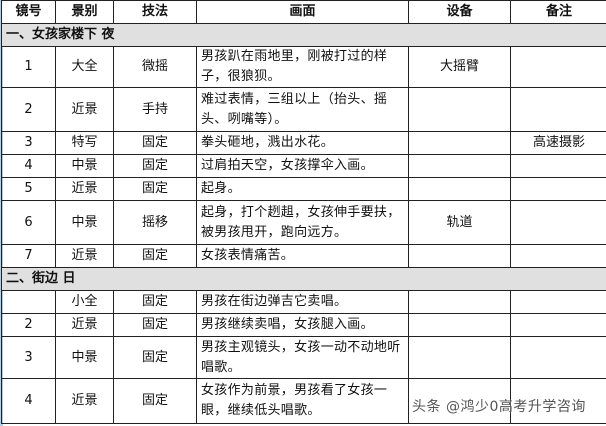  I want to click on table-row: 5 近景 固定 起身。, so click(303, 189).